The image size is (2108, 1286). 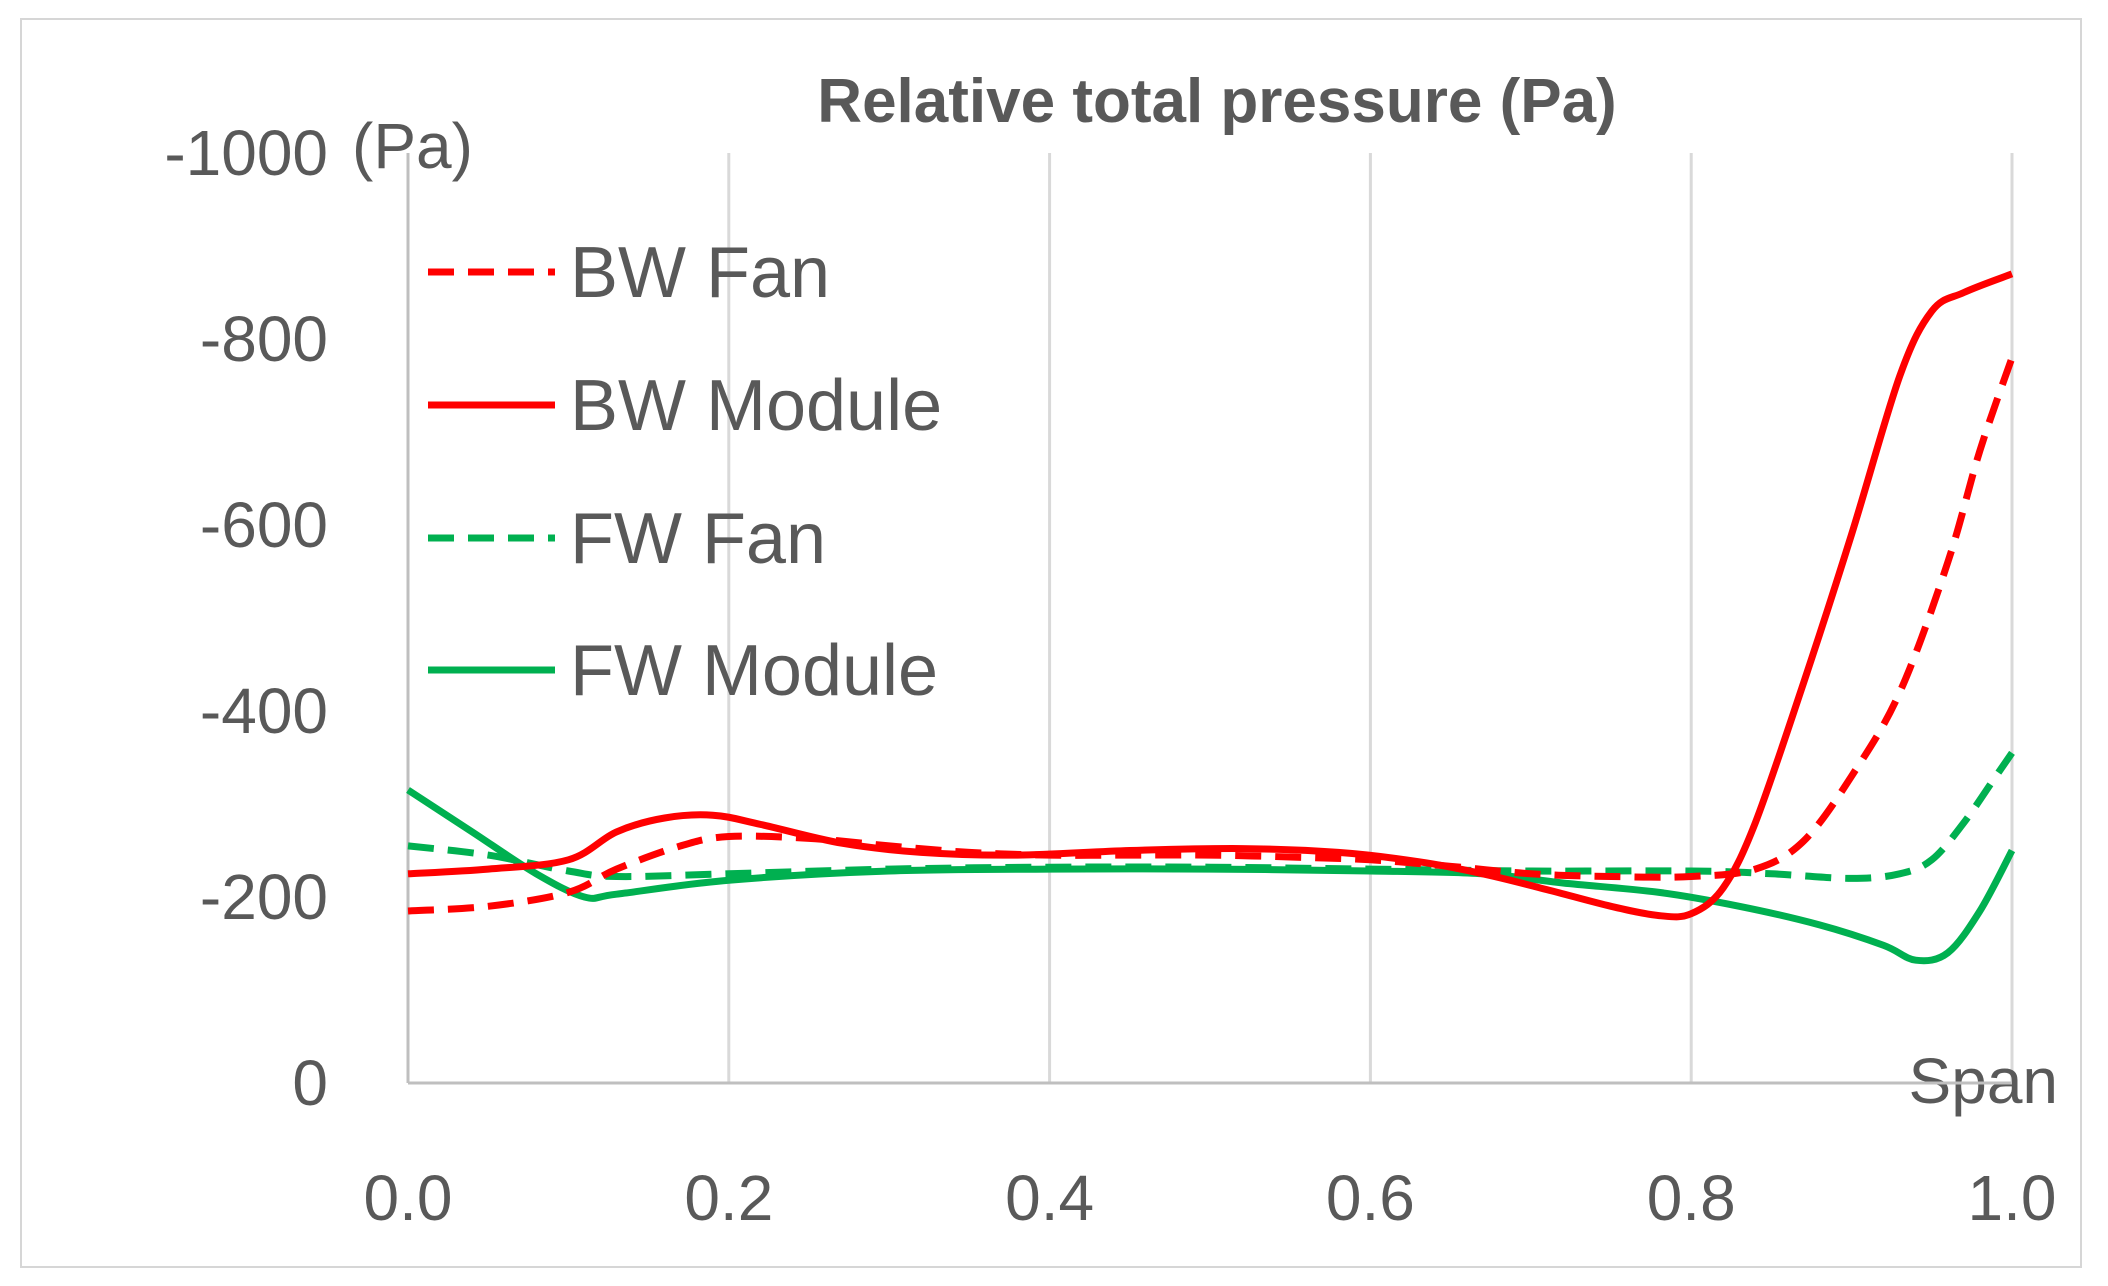 I want to click on y-tick-label: -200, so click(x=264, y=897).